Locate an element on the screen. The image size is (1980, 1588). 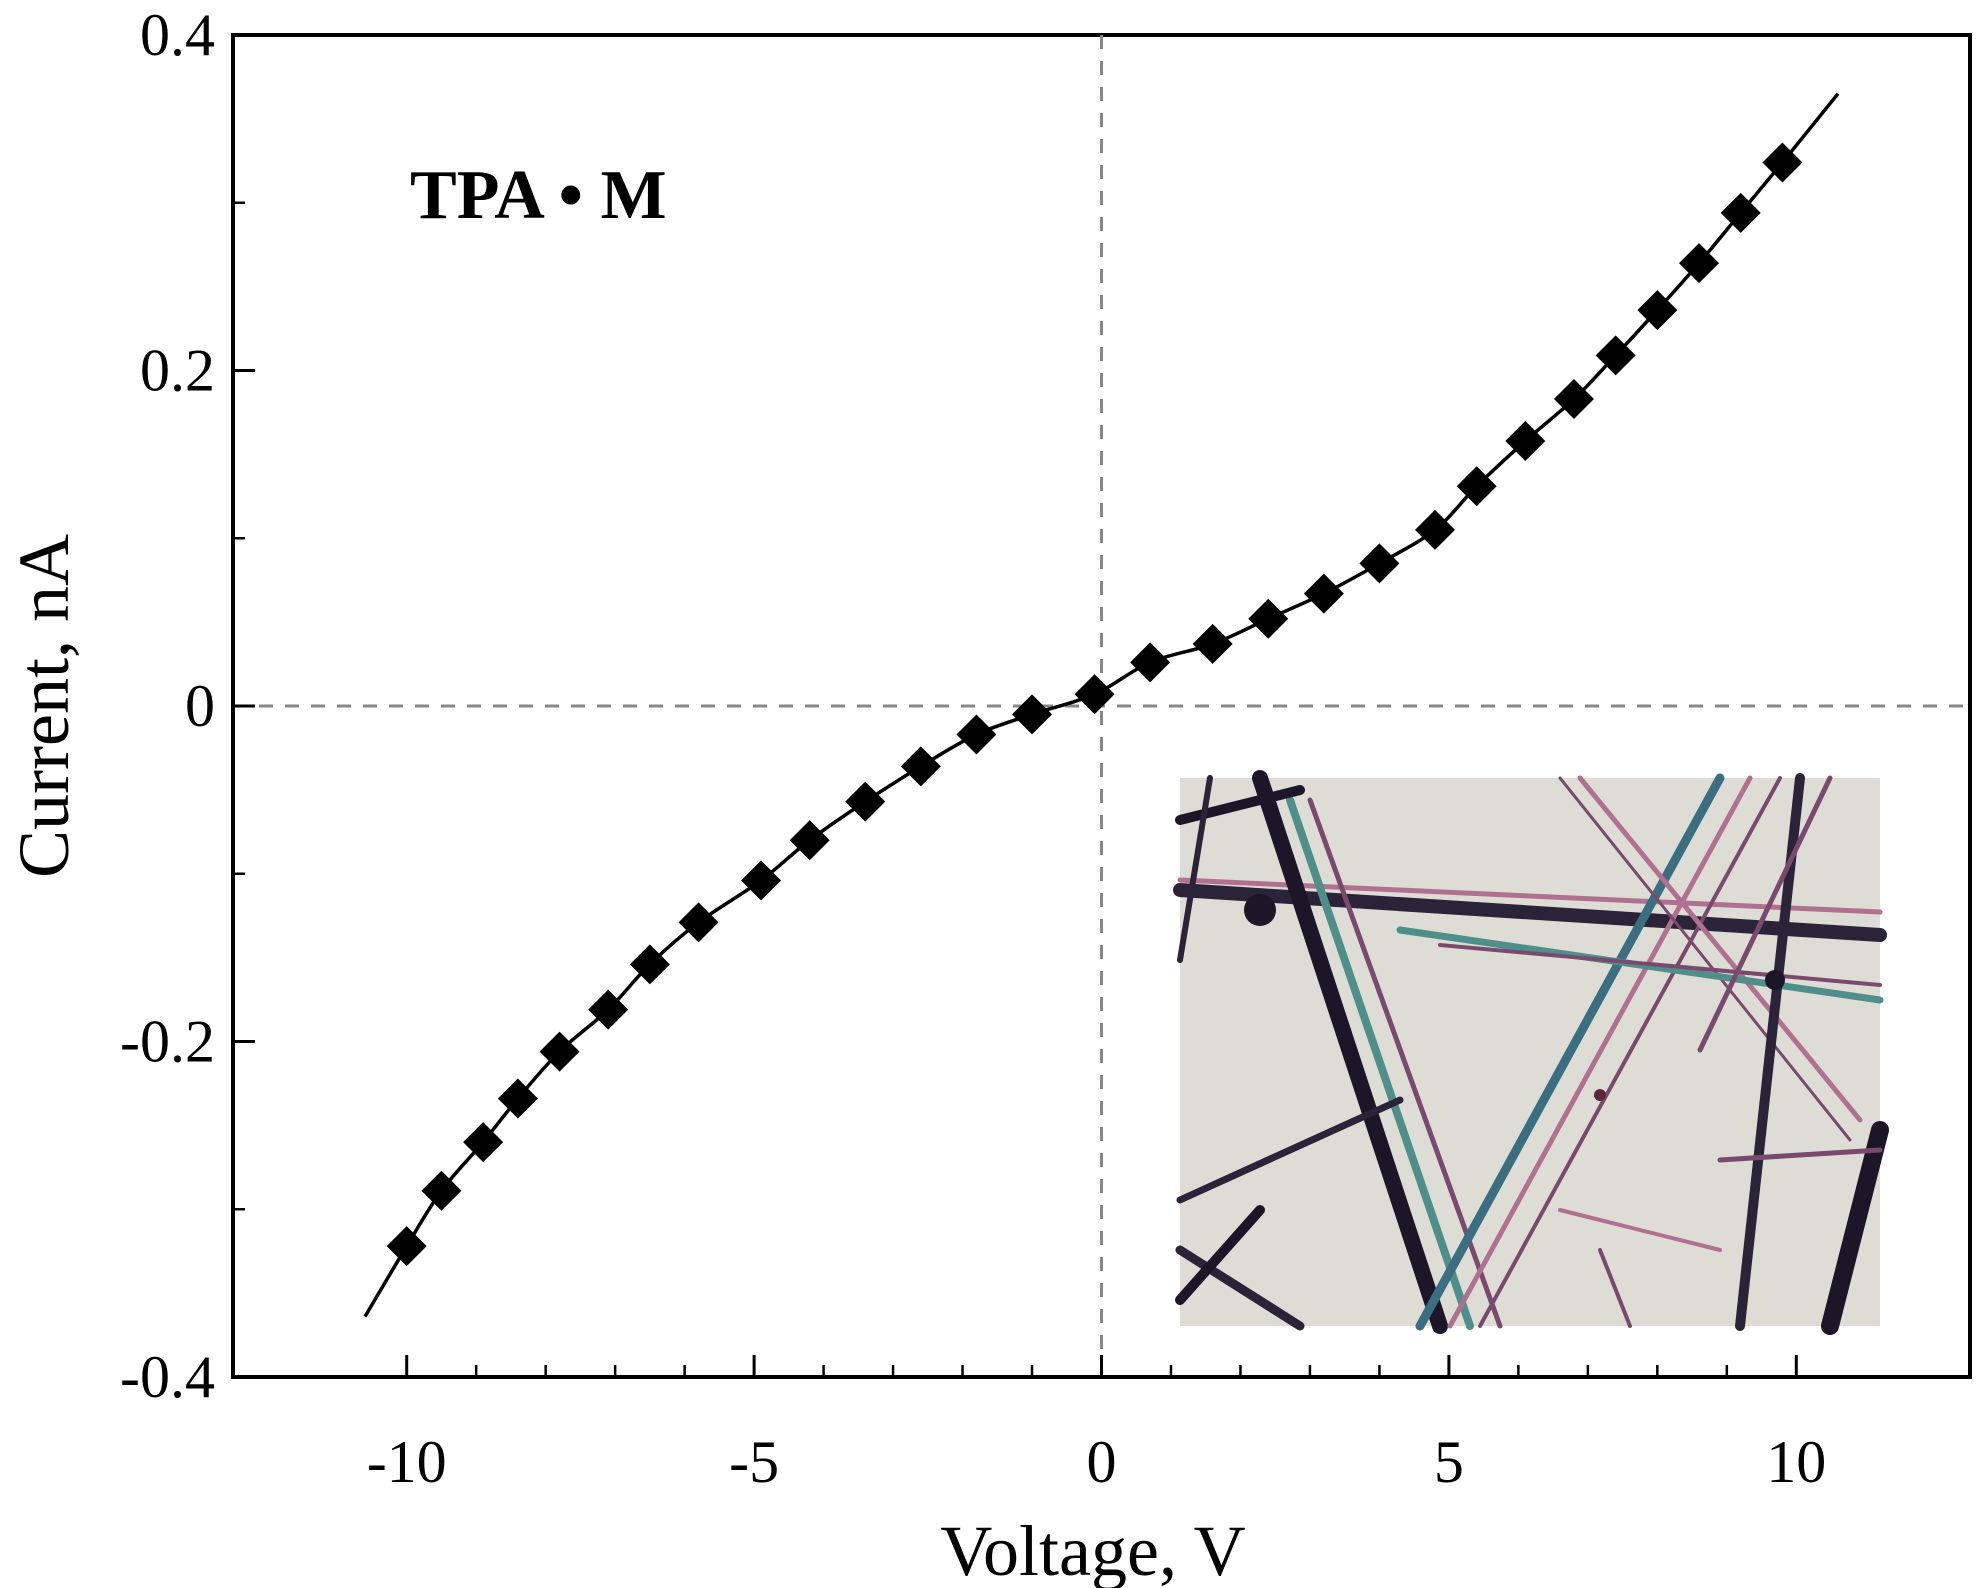
x-tick-label: -10 is located at coordinates (407, 1462).